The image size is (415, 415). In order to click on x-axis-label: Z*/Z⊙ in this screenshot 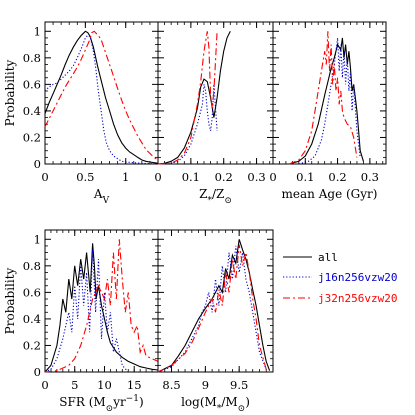, I will do `click(215, 196)`.